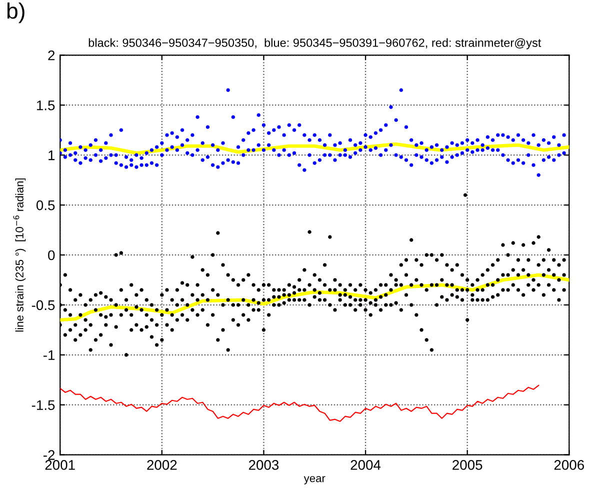 The height and width of the screenshot is (488, 601). Describe the element at coordinates (15, 13) in the screenshot. I see `text: b)` at that location.